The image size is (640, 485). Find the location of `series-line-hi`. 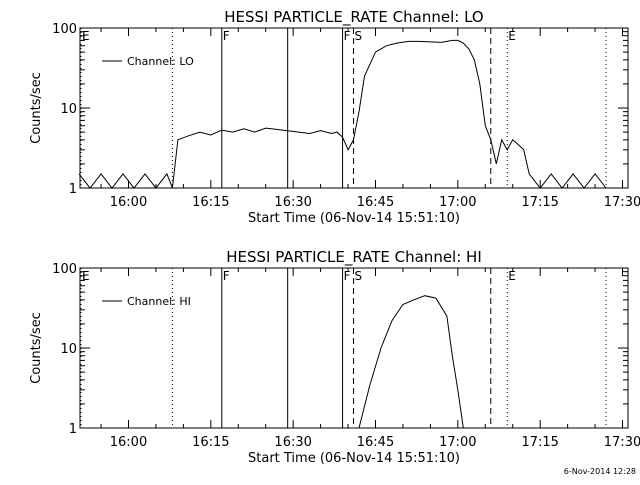

series-line-hi is located at coordinates (411, 362).